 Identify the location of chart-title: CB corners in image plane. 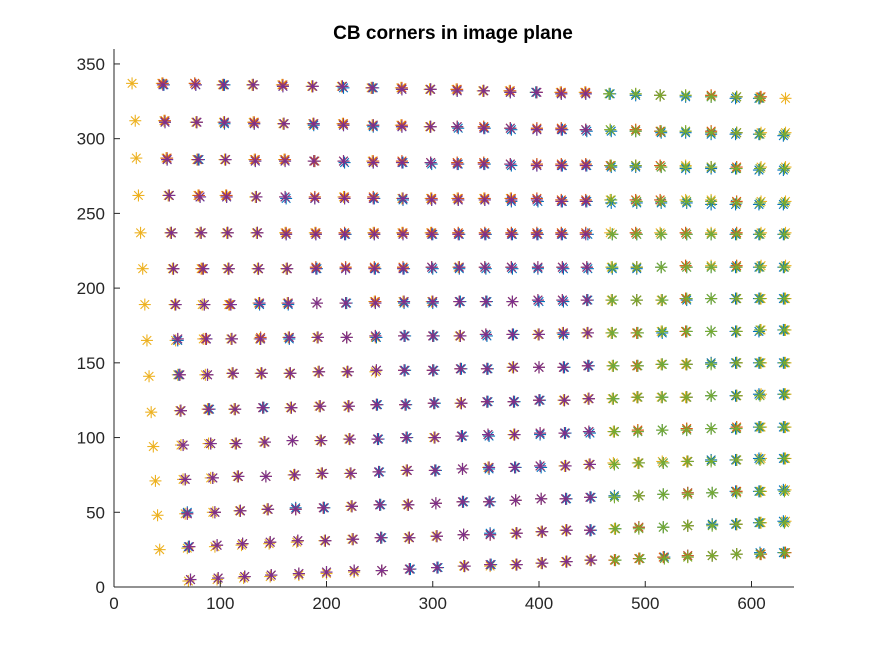
(453, 33).